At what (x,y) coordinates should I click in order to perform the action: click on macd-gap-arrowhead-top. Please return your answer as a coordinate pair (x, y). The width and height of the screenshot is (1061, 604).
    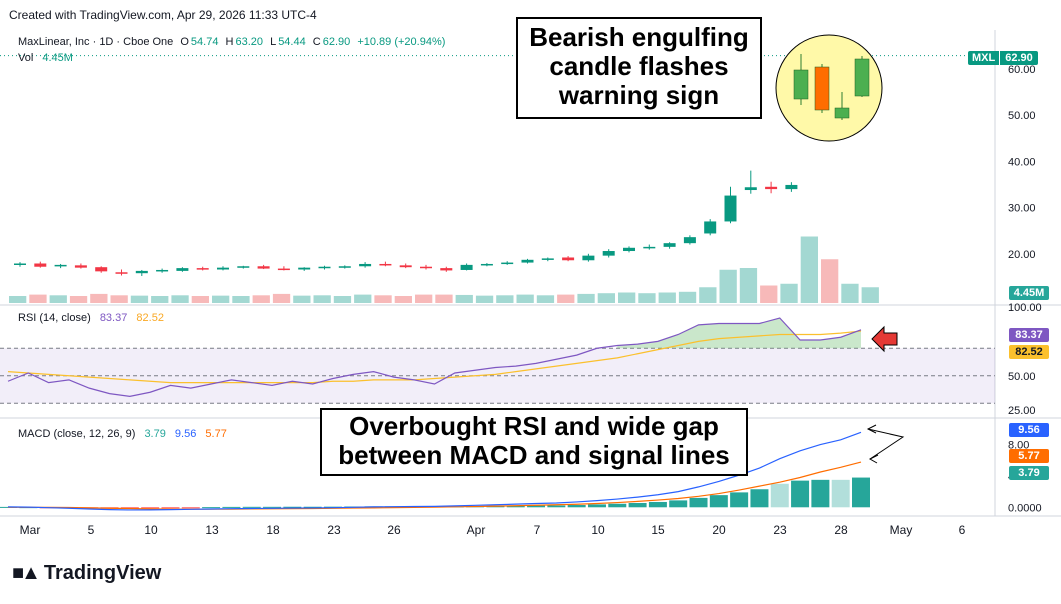
    Looking at the image, I should click on (871, 429).